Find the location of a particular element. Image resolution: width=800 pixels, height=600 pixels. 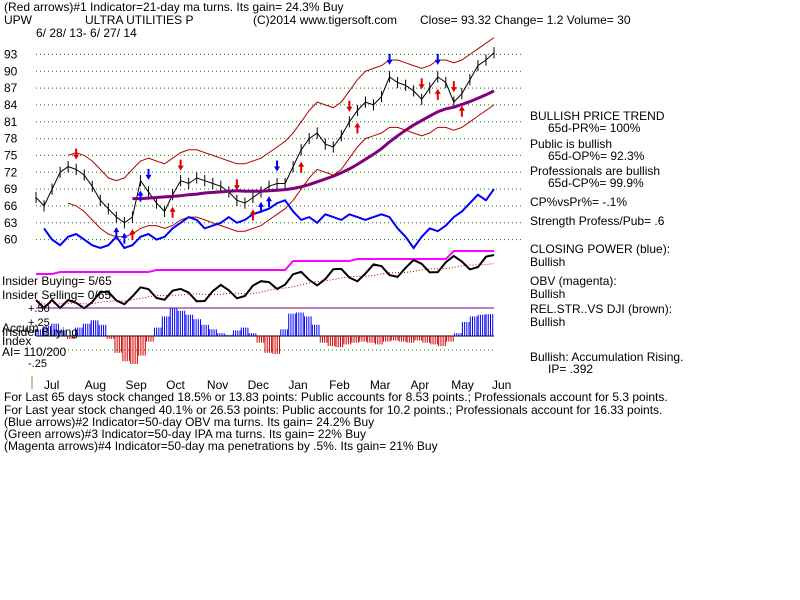

pros-title: Professionals are bullish is located at coordinates (595, 171).